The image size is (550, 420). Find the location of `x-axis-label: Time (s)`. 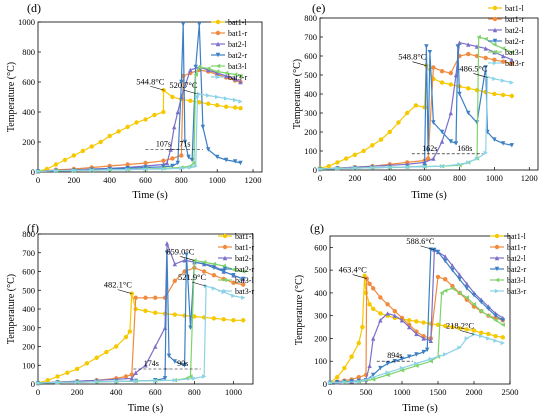

x-axis-label: Time (s) is located at coordinates (150, 195).